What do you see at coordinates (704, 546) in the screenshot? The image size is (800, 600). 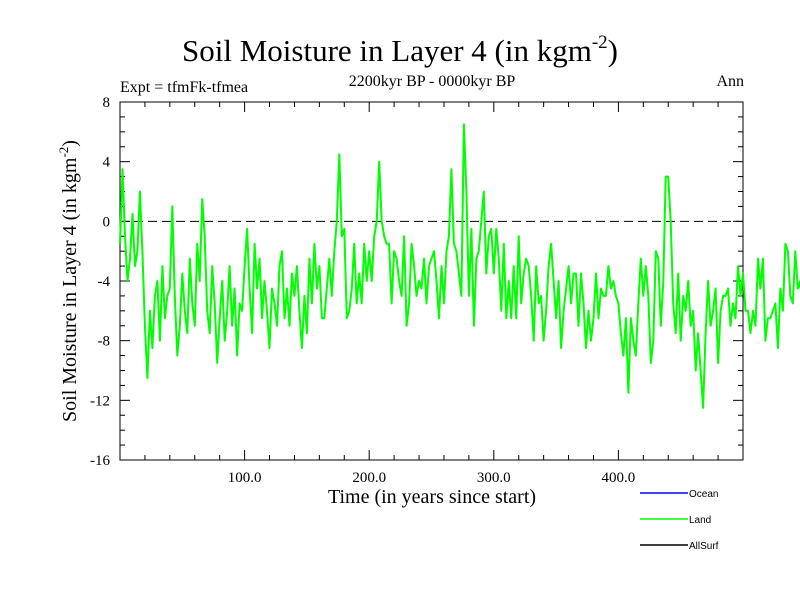 I see `legend-label-allsurf: AllSurf` at bounding box center [704, 546].